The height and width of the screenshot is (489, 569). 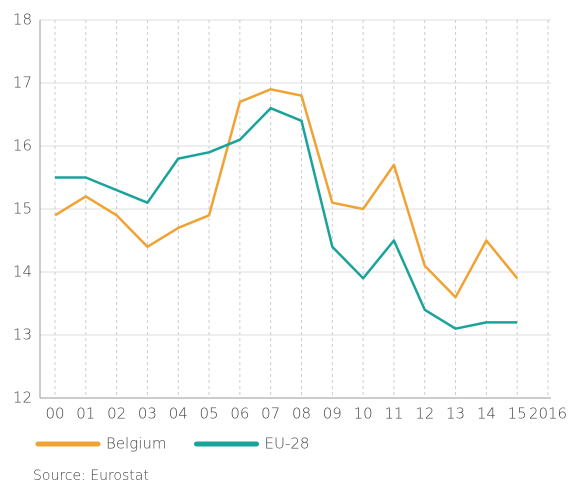 What do you see at coordinates (517, 414) in the screenshot?
I see `x-tick-label: 15` at bounding box center [517, 414].